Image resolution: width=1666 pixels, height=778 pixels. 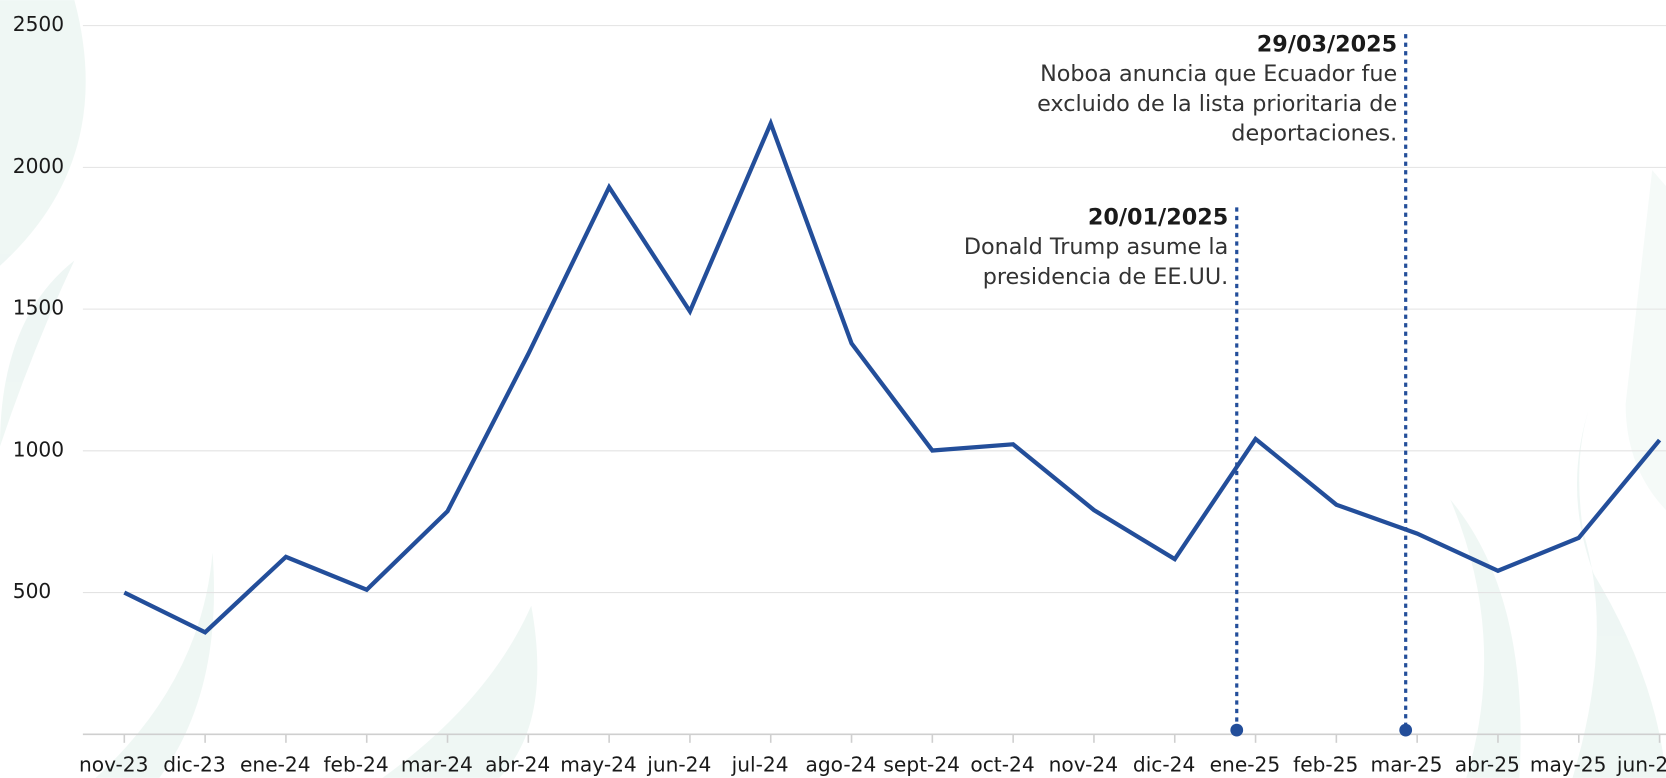 I want to click on x-tick-label: dic-24, so click(x=1164, y=765).